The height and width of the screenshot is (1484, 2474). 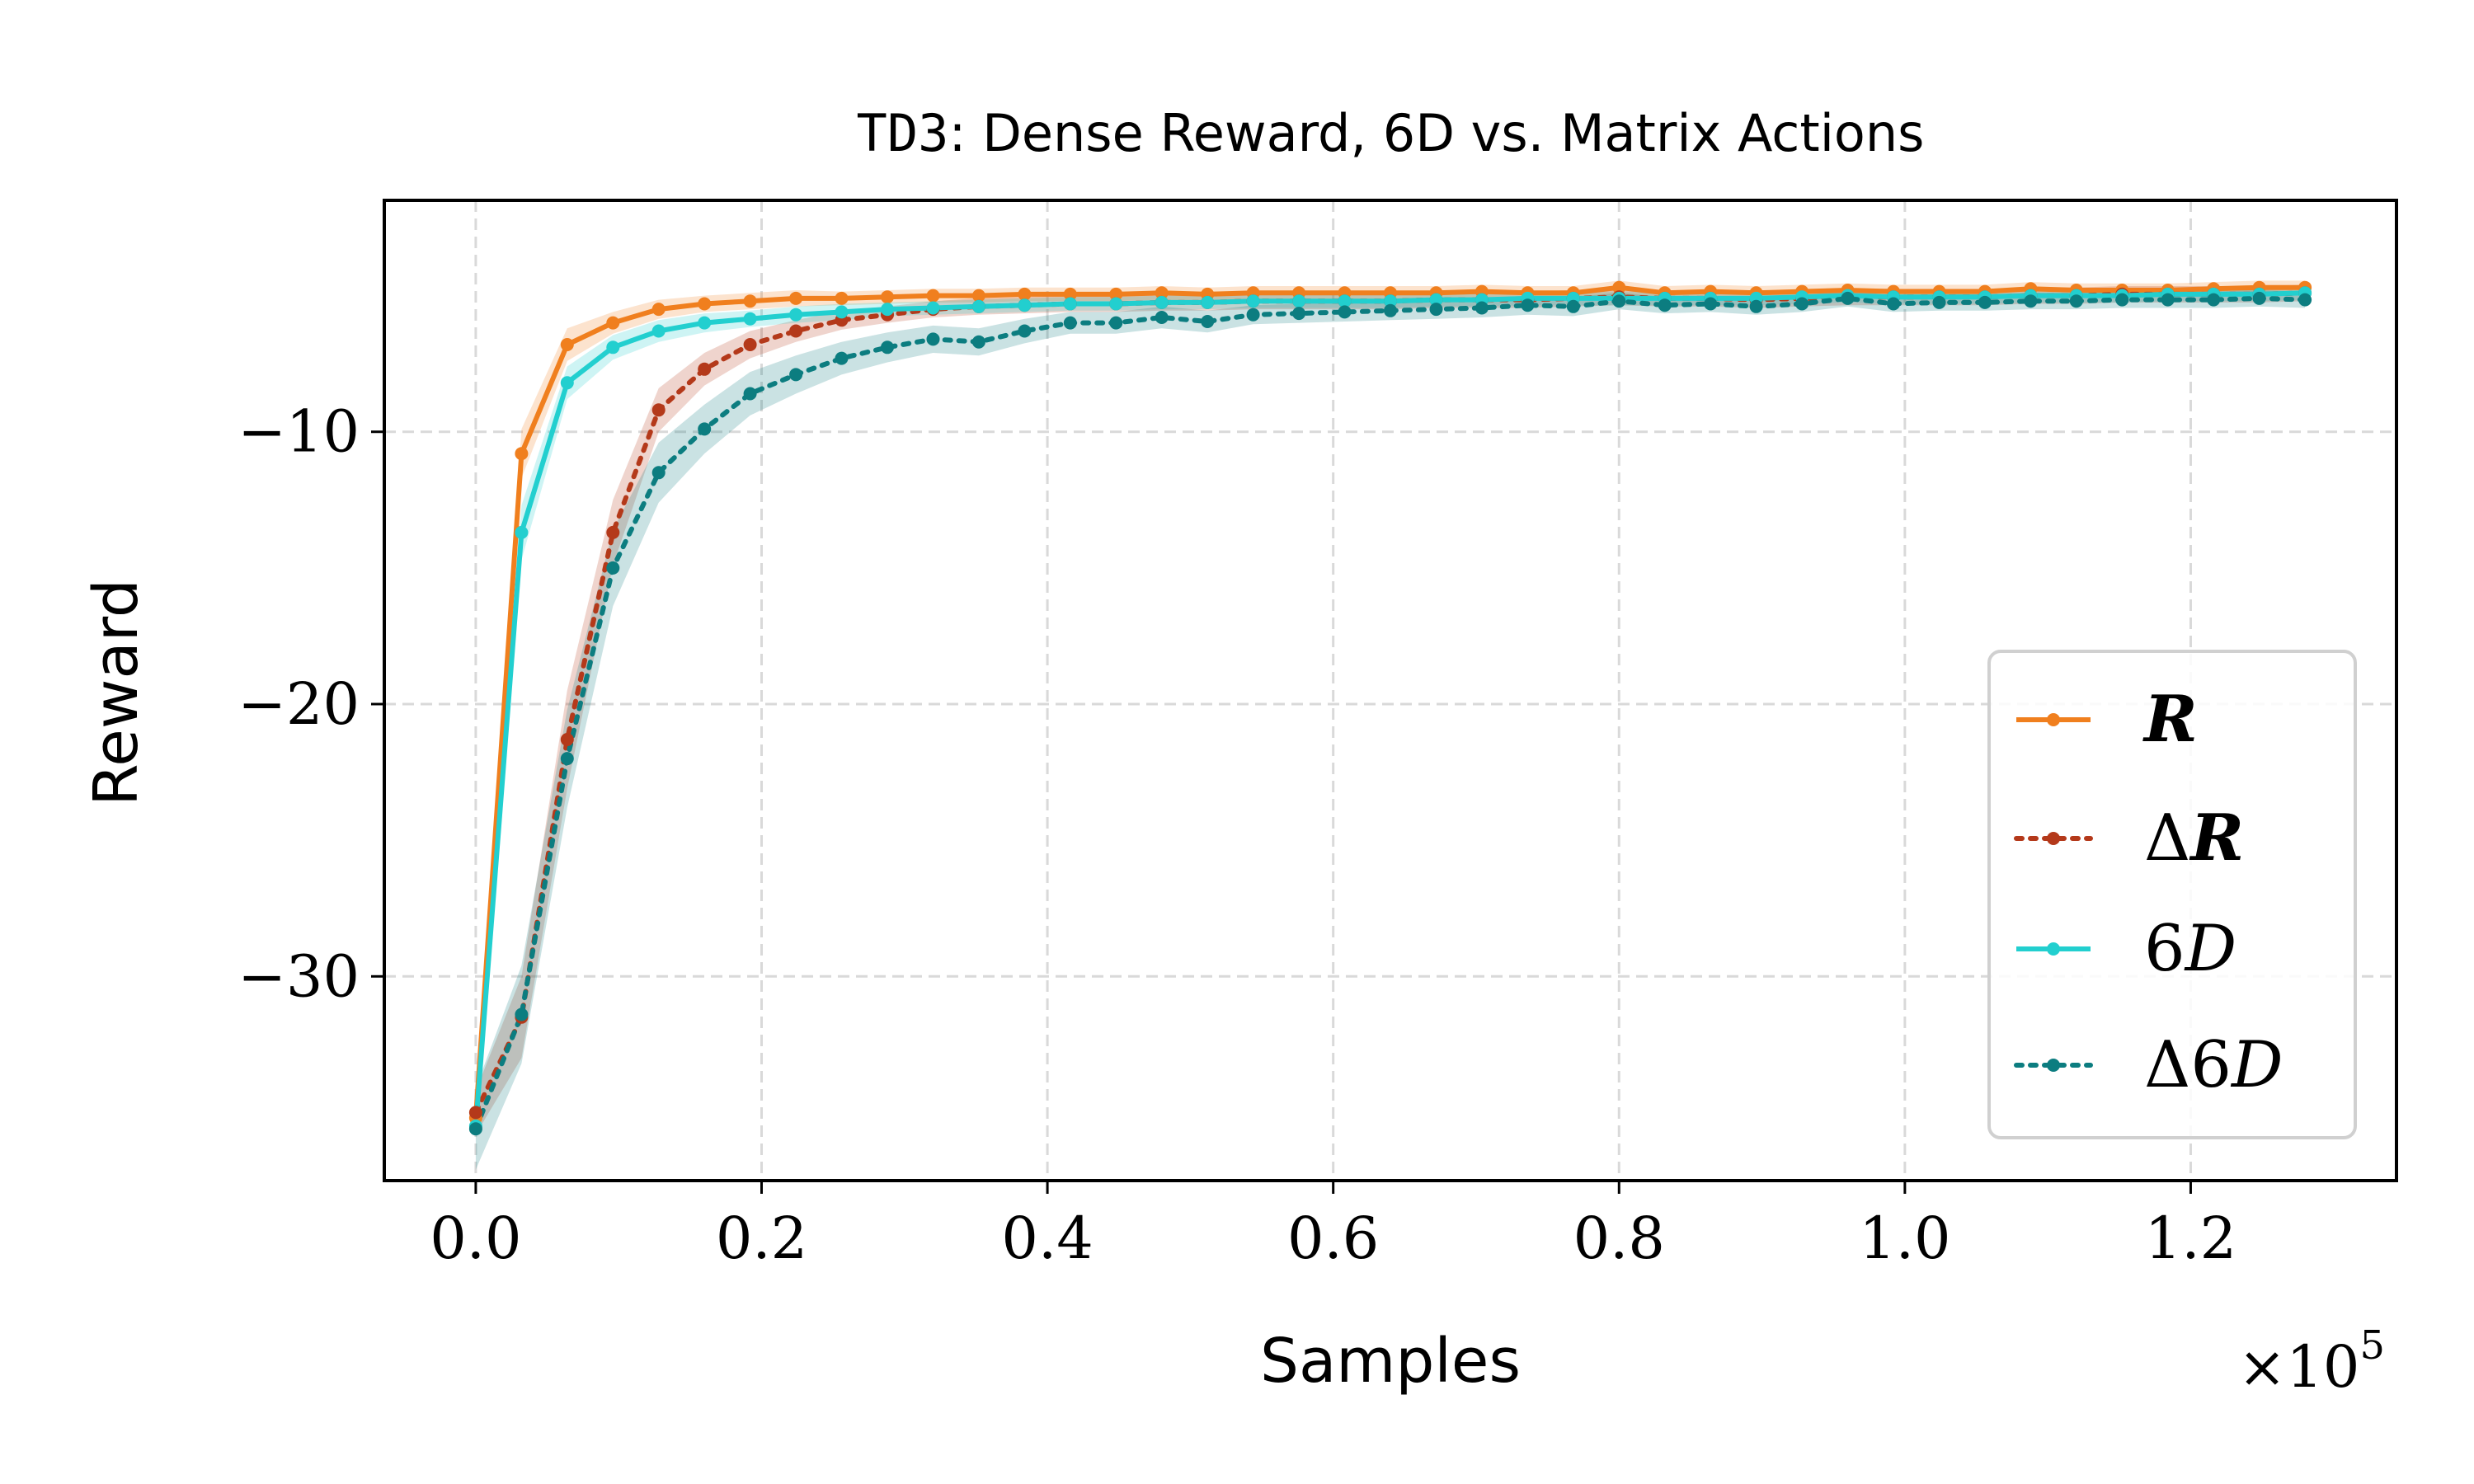 I want to click on y-tick-label: −20, so click(x=299, y=704).